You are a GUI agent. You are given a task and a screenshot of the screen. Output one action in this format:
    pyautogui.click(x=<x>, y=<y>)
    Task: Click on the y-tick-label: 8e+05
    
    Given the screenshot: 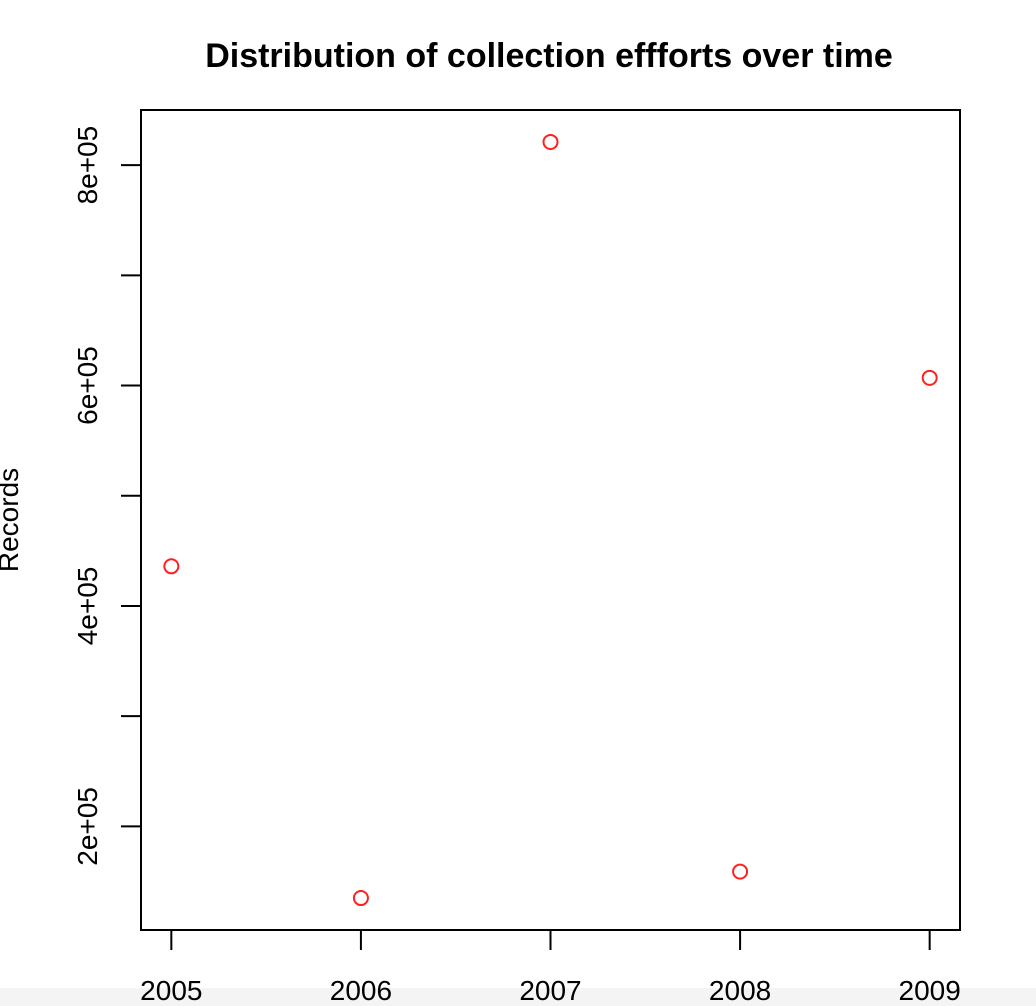 What is the action you would take?
    pyautogui.click(x=87, y=165)
    